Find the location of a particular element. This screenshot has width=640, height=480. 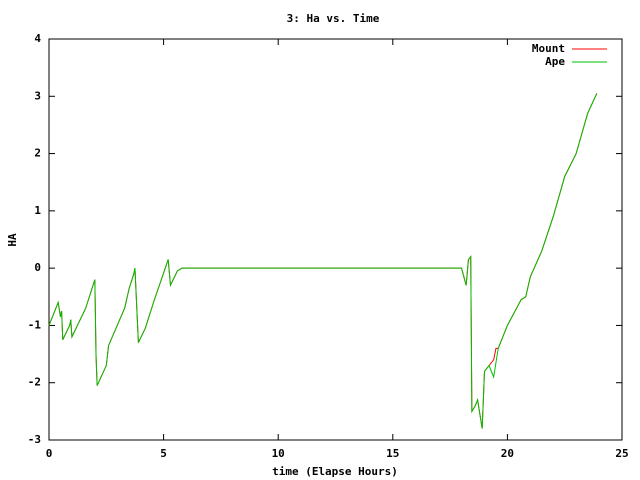

x-axis-label: time (Elapse Hours) is located at coordinates (335, 471).